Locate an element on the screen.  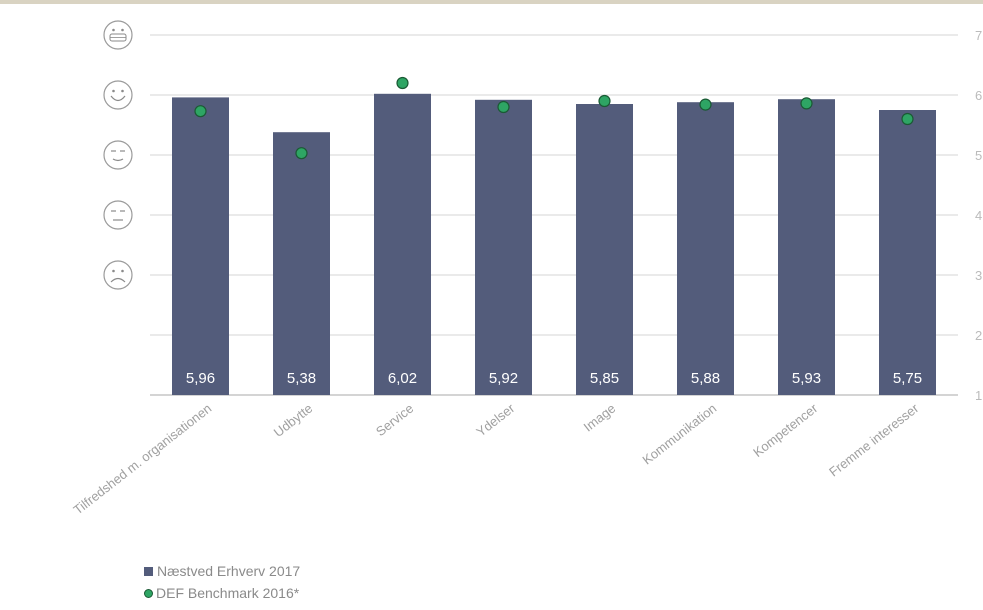
x-tick-label: Udbytte is located at coordinates (293, 420).